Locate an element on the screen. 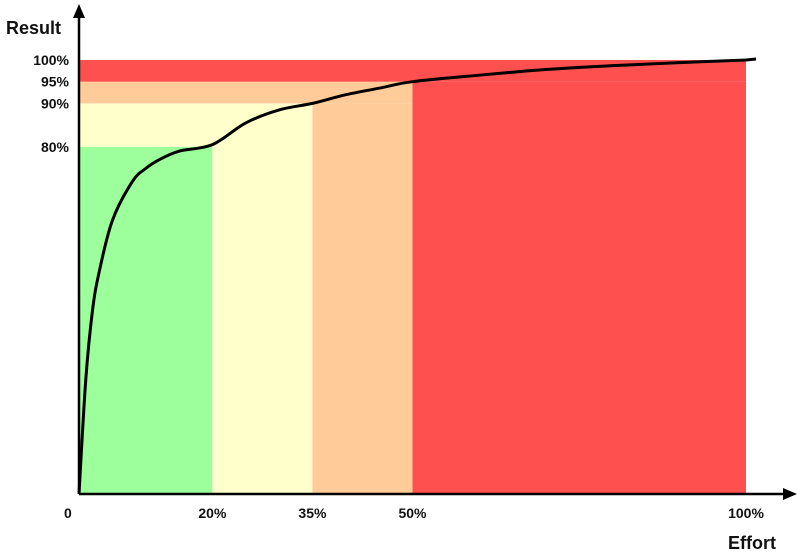  x-axis-title: Effort is located at coordinates (752, 543).